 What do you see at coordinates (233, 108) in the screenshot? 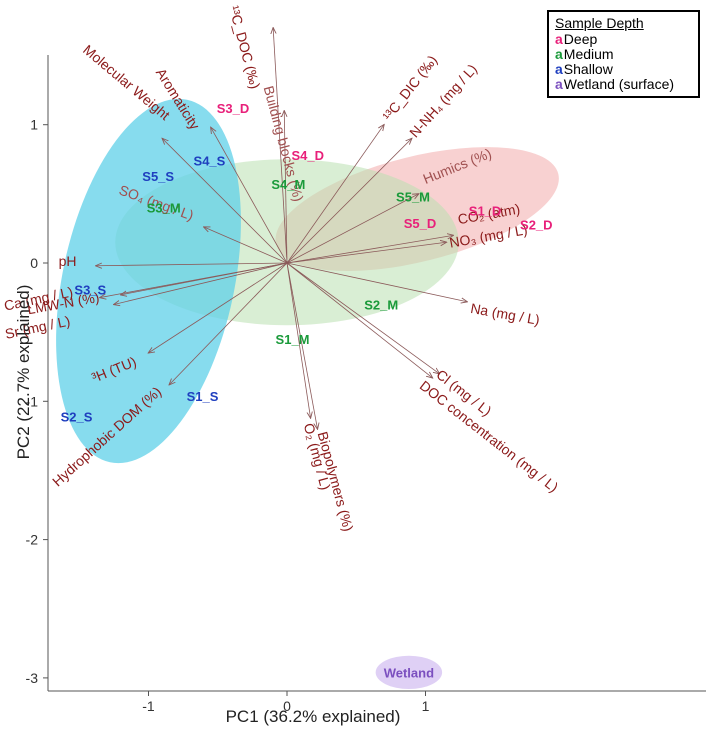
I see `point-s3-d: S3_D` at bounding box center [233, 108].